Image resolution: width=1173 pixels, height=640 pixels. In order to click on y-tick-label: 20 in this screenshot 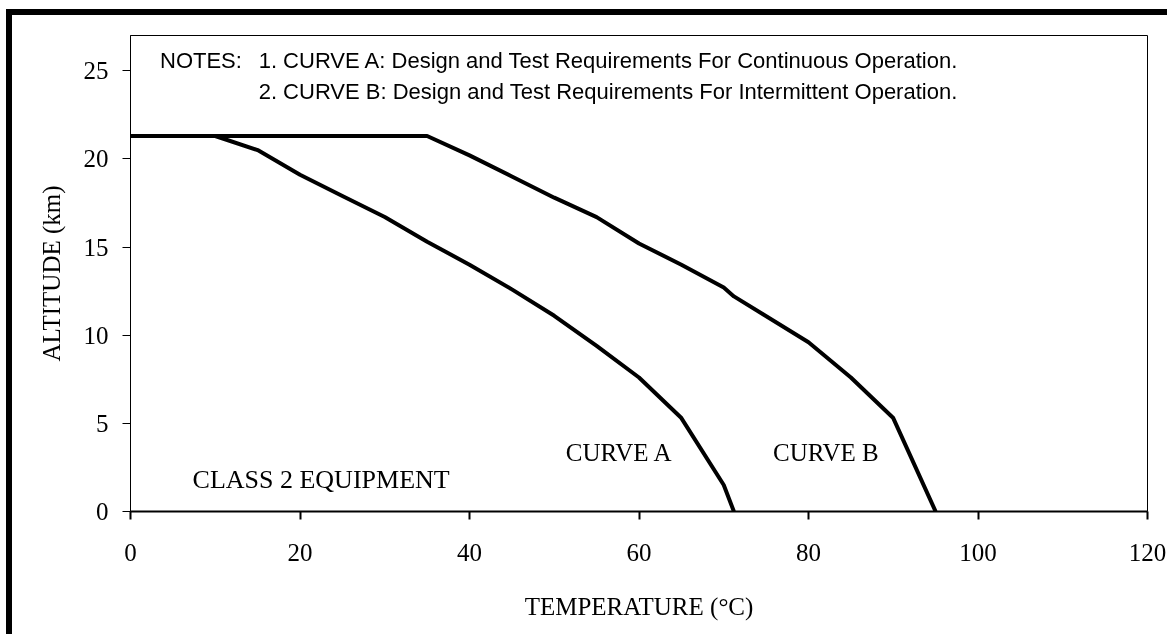, I will do `click(96, 159)`.